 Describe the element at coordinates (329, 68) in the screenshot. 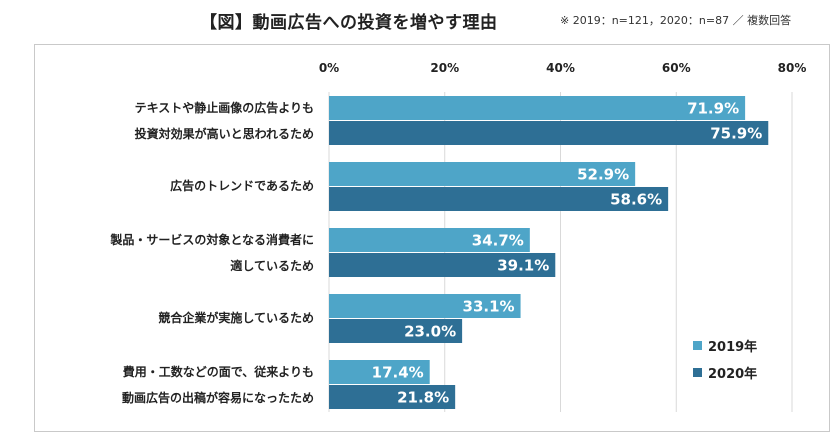

I see `x-tick-label: 0%` at that location.